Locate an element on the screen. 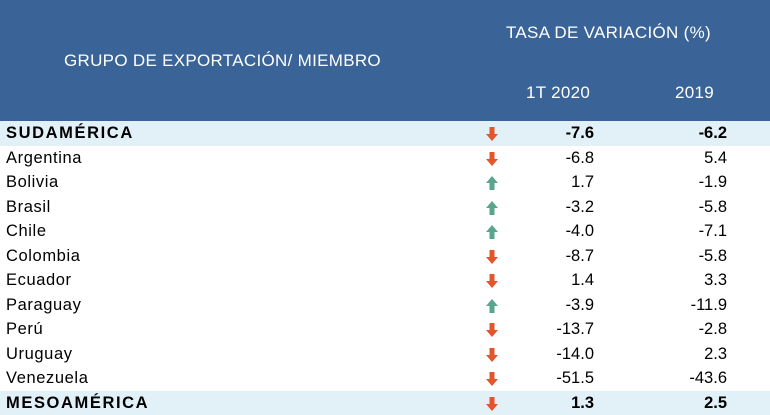  value-q1-2020: -6.8 is located at coordinates (580, 158).